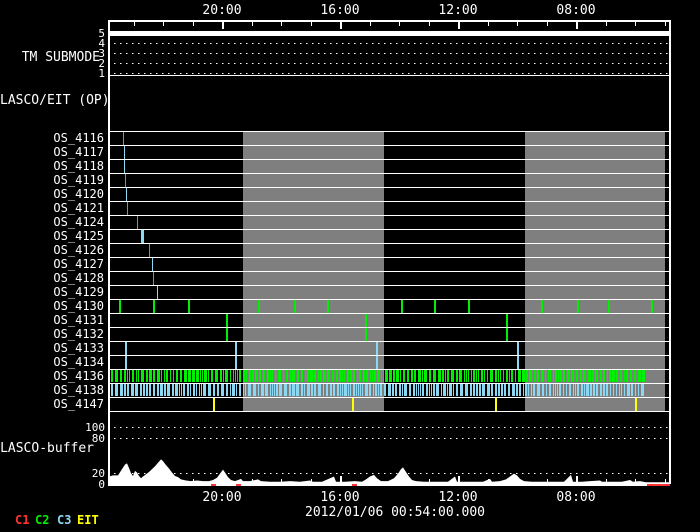 The image size is (700, 532). I want to click on tm-submode-scale-label: 2, so click(101, 63).